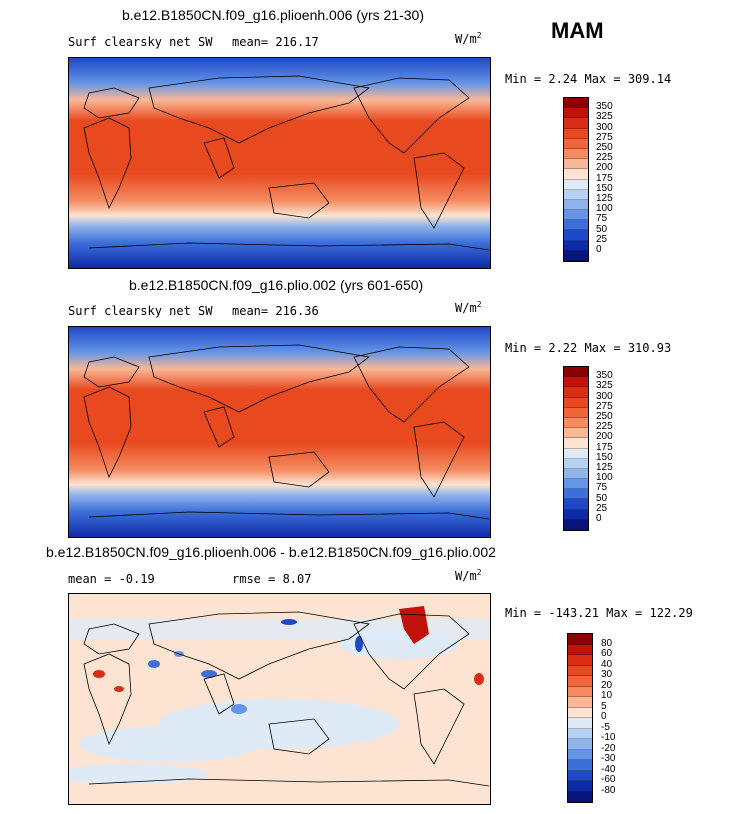  Describe the element at coordinates (605, 727) in the screenshot. I see `colorbar-tick-label: -5` at that location.